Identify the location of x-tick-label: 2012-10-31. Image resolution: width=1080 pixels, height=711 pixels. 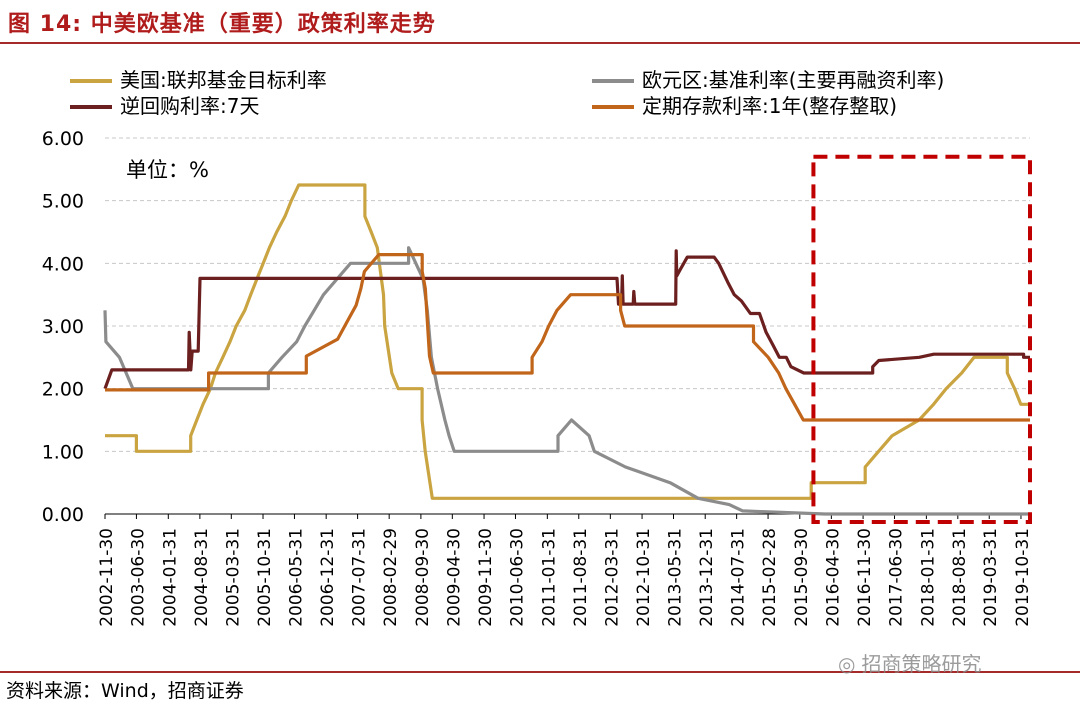
(644, 577).